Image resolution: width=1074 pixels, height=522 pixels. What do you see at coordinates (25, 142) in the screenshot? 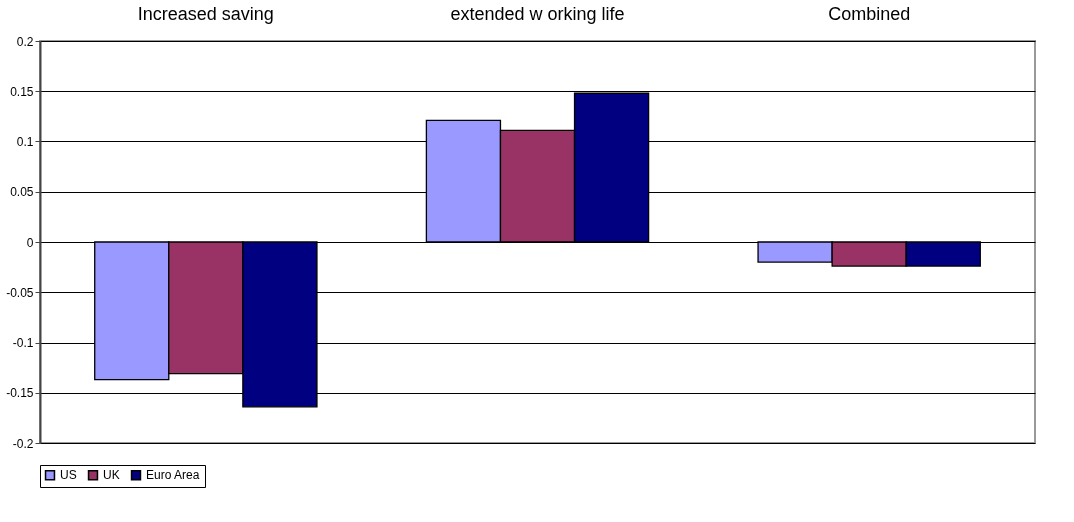
I see `y-tick-label: 0.1` at bounding box center [25, 142].